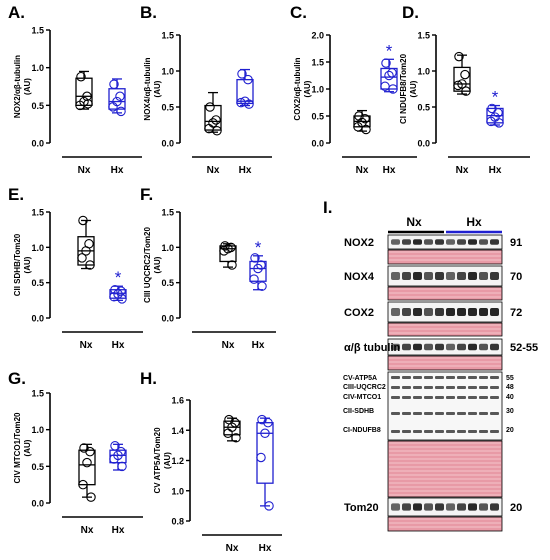 The width and height of the screenshot is (550, 560). Describe the element at coordinates (510, 387) in the screenshot. I see `oxphos-kda: 48` at that location.